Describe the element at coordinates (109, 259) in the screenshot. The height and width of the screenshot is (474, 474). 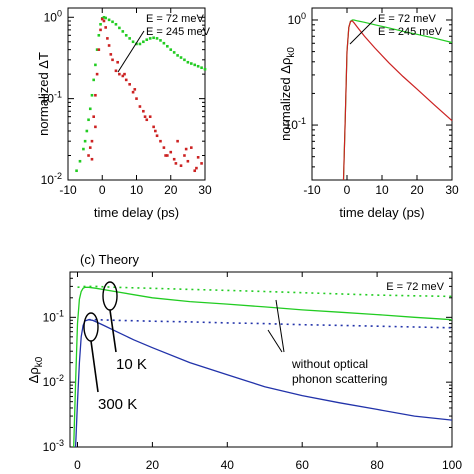
I see `panel-title: (c) Theory` at that location.